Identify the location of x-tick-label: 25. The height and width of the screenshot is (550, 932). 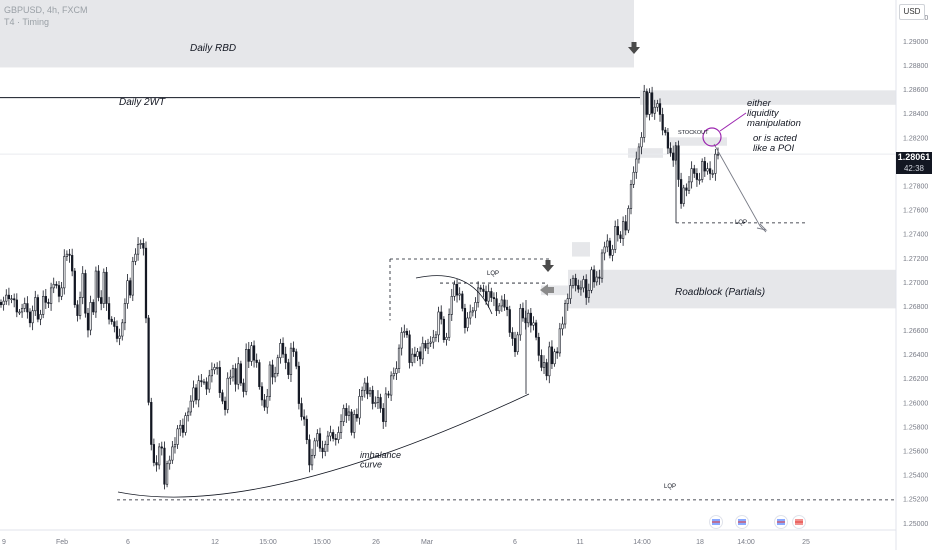
(806, 542).